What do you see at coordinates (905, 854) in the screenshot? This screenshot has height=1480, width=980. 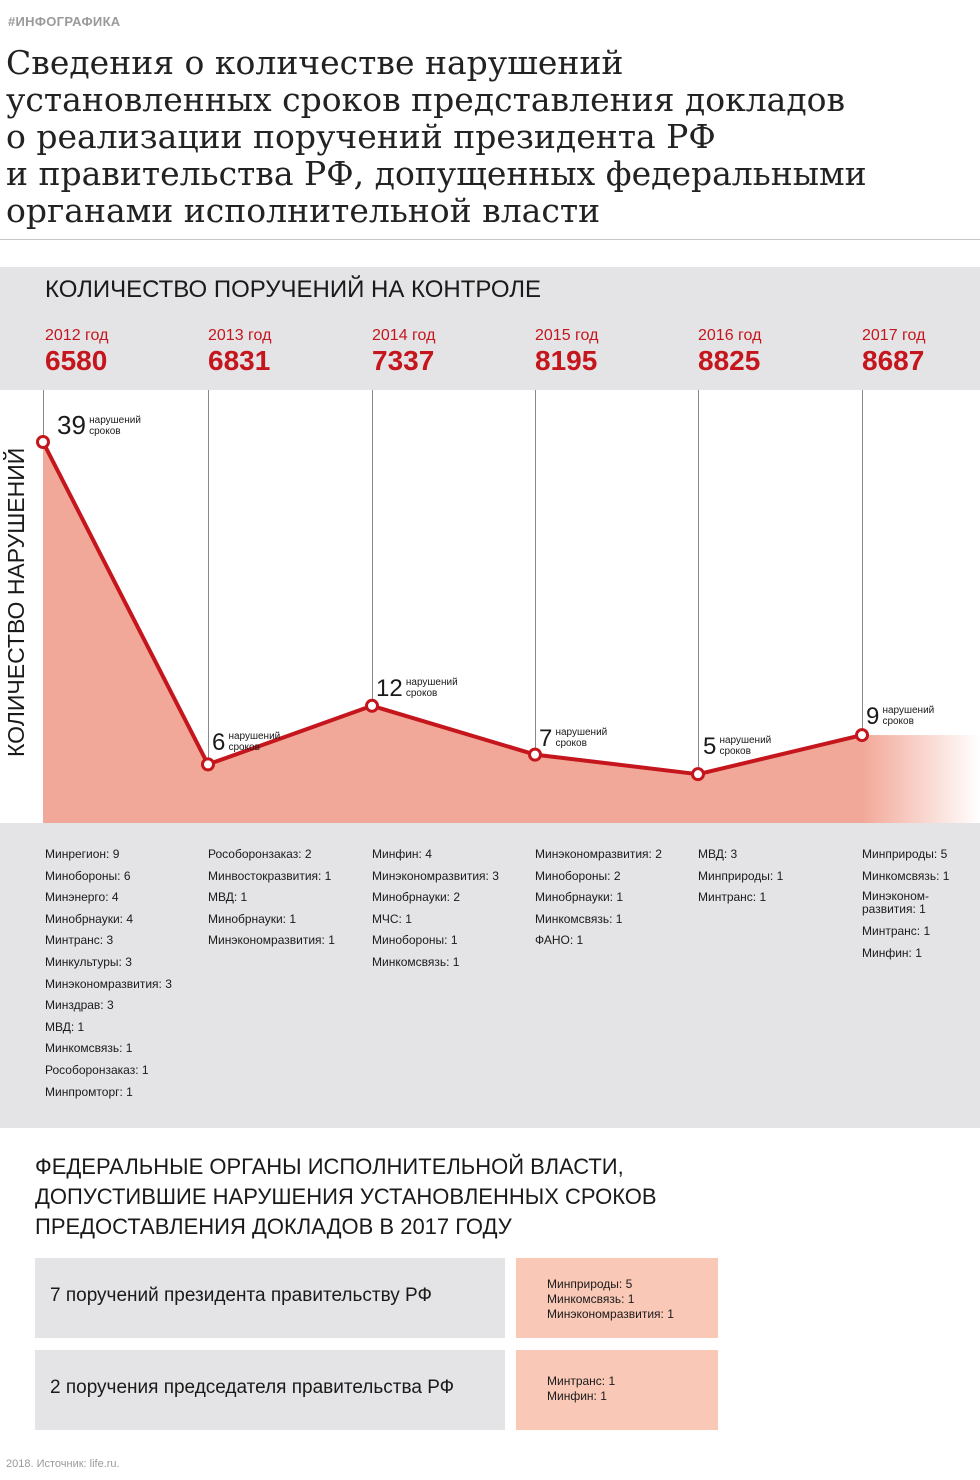 I see `breakdown-item: Минприроды: 5` at bounding box center [905, 854].